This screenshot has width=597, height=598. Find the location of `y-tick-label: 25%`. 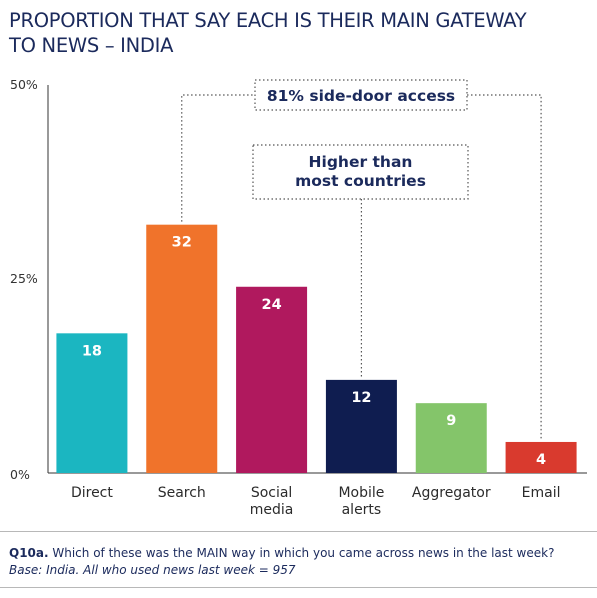

y-tick-label: 25% is located at coordinates (24, 278).